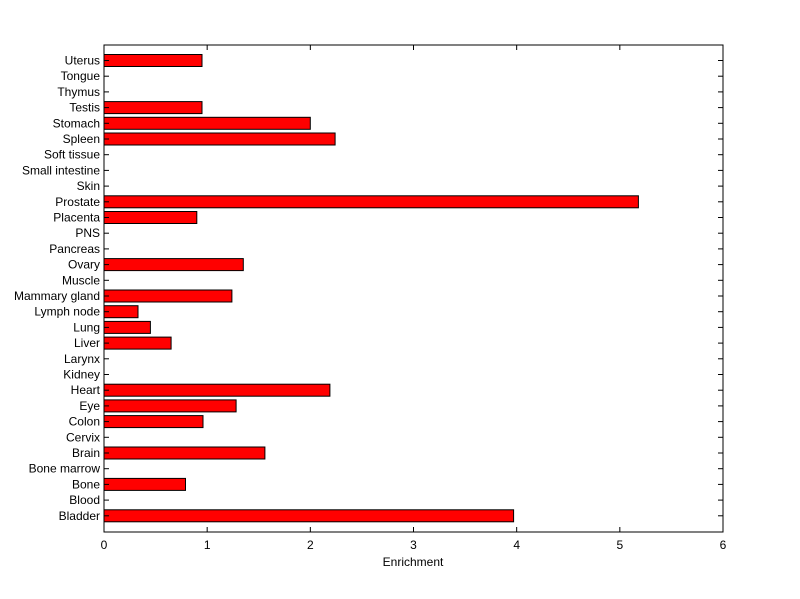  I want to click on y-tick-label: Blood, so click(84, 500).